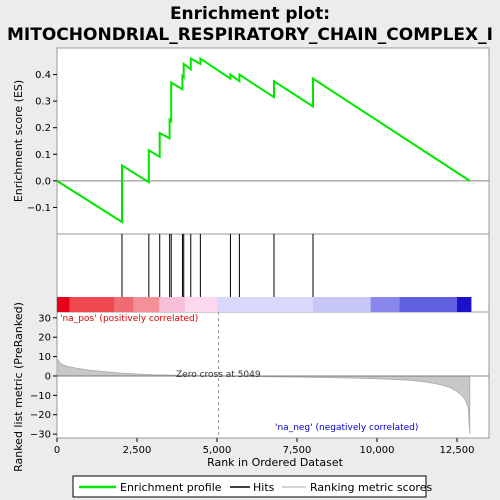 This screenshot has width=500, height=500. What do you see at coordinates (48, 376) in the screenshot?
I see `rank-tick-label-3: 0` at bounding box center [48, 376].